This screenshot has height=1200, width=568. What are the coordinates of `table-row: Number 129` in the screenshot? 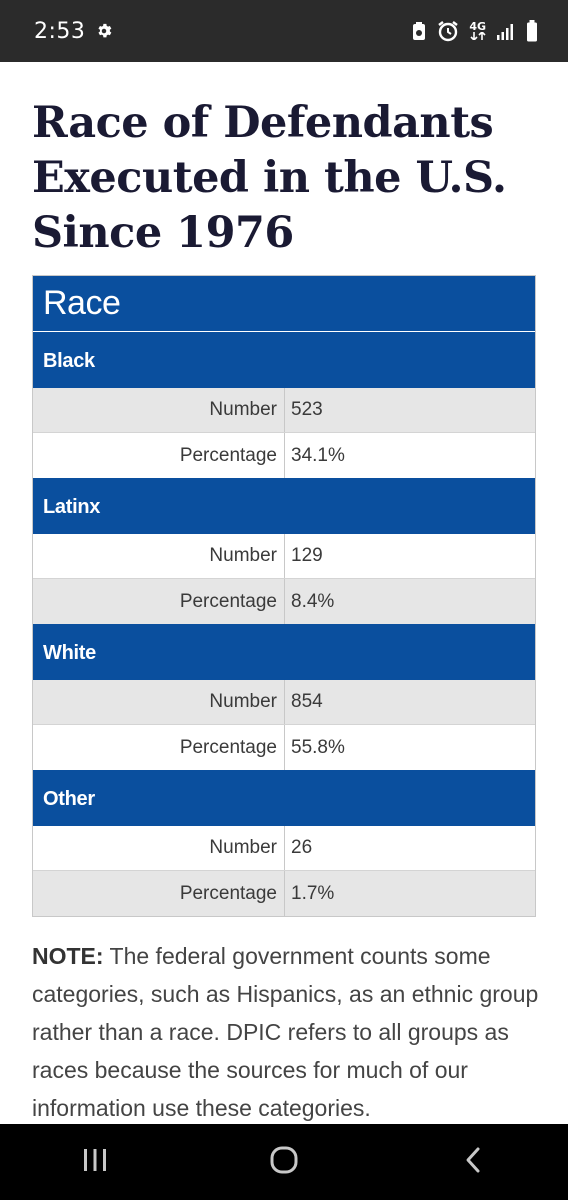 It's located at (284, 556).